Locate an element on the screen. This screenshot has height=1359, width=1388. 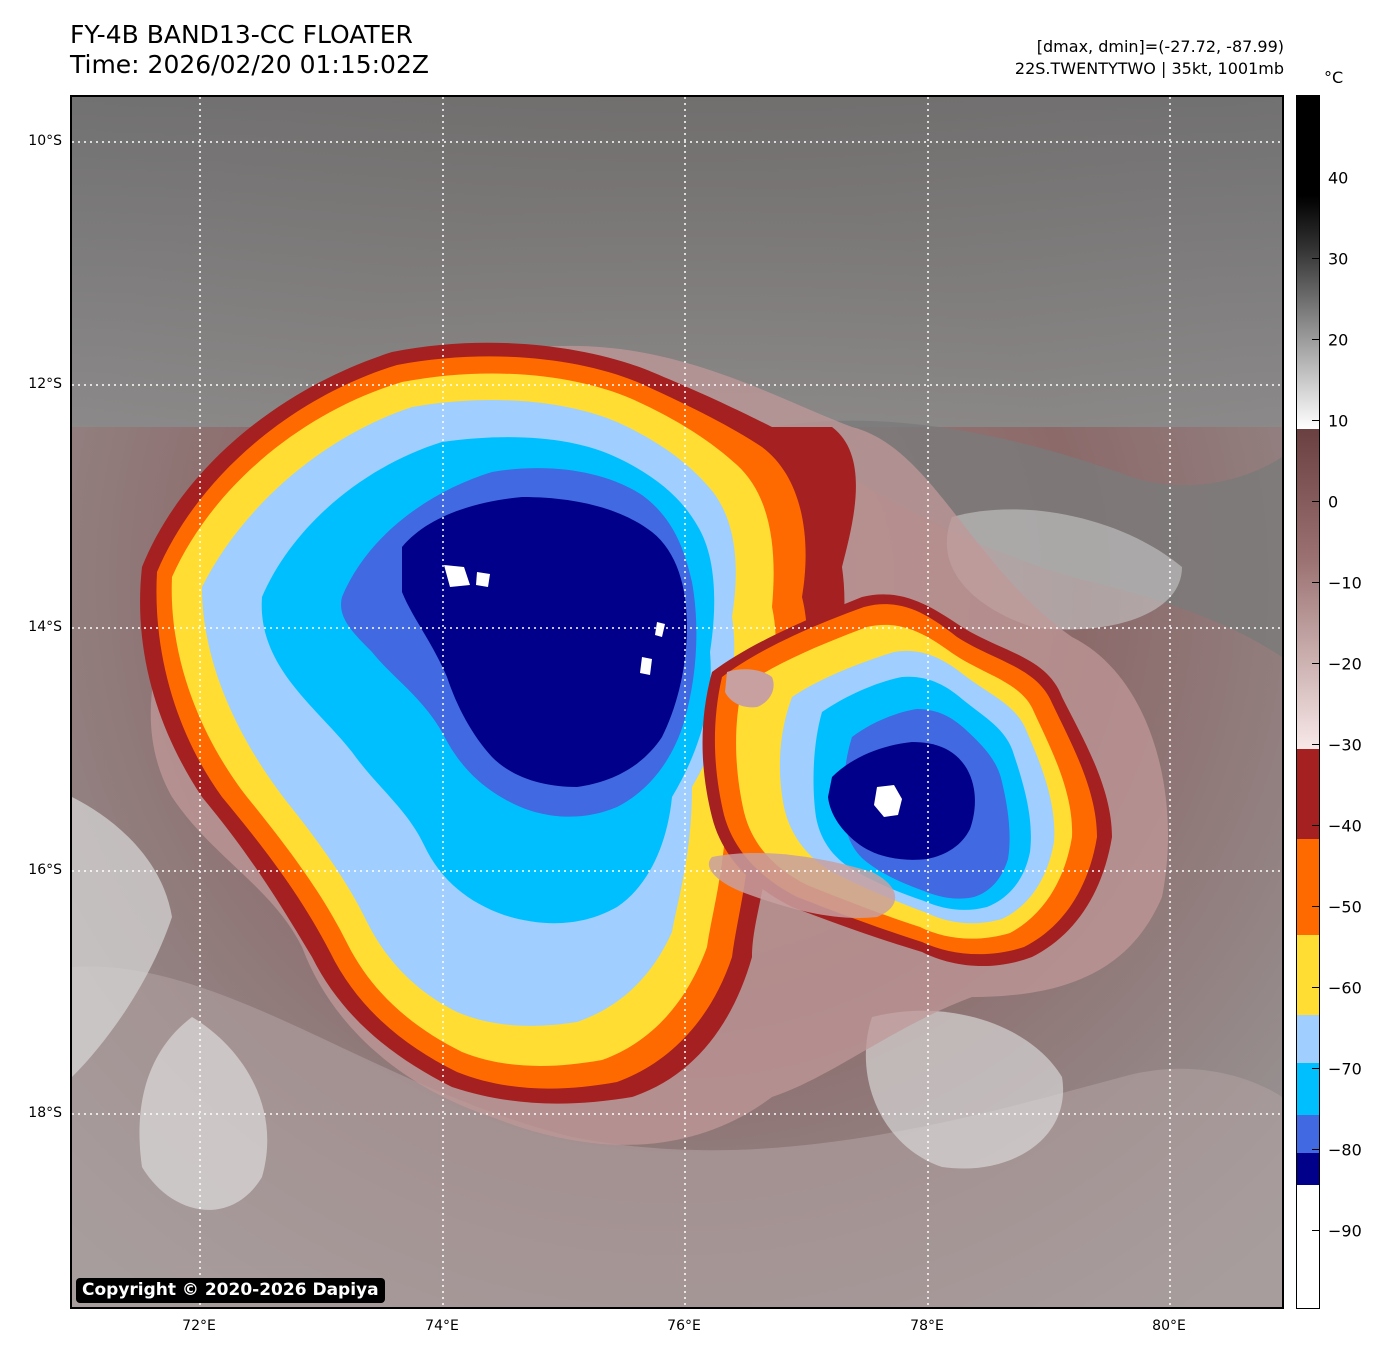
se-white-clouds is located at coordinates (964, 1089).